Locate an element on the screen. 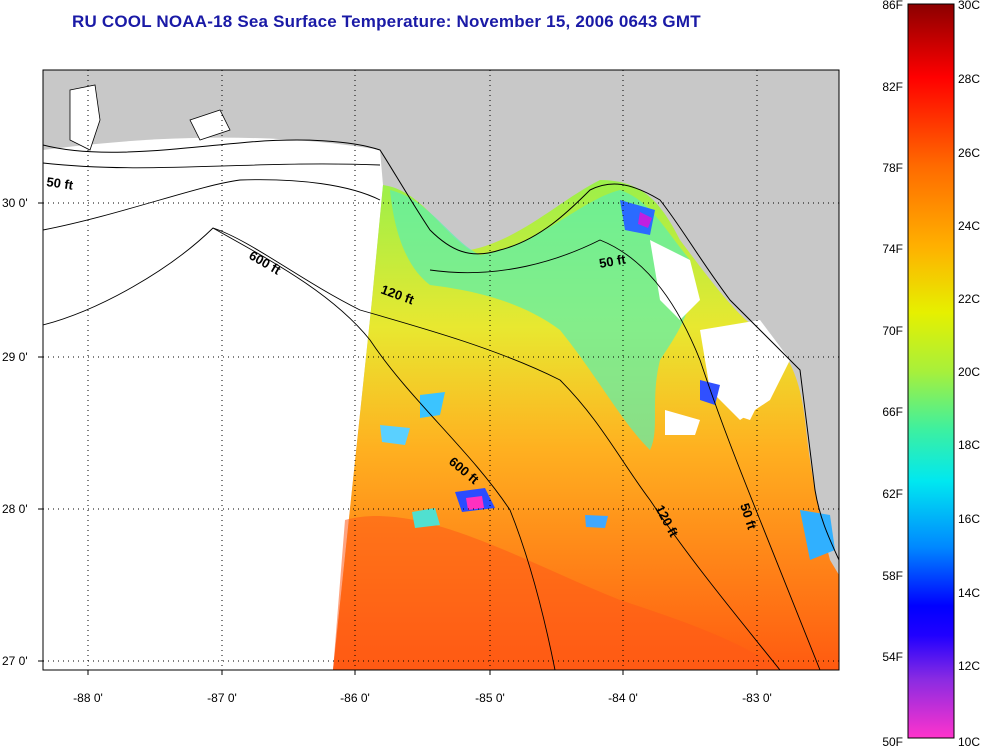  colorbar-c-label: 30C is located at coordinates (969, 6).